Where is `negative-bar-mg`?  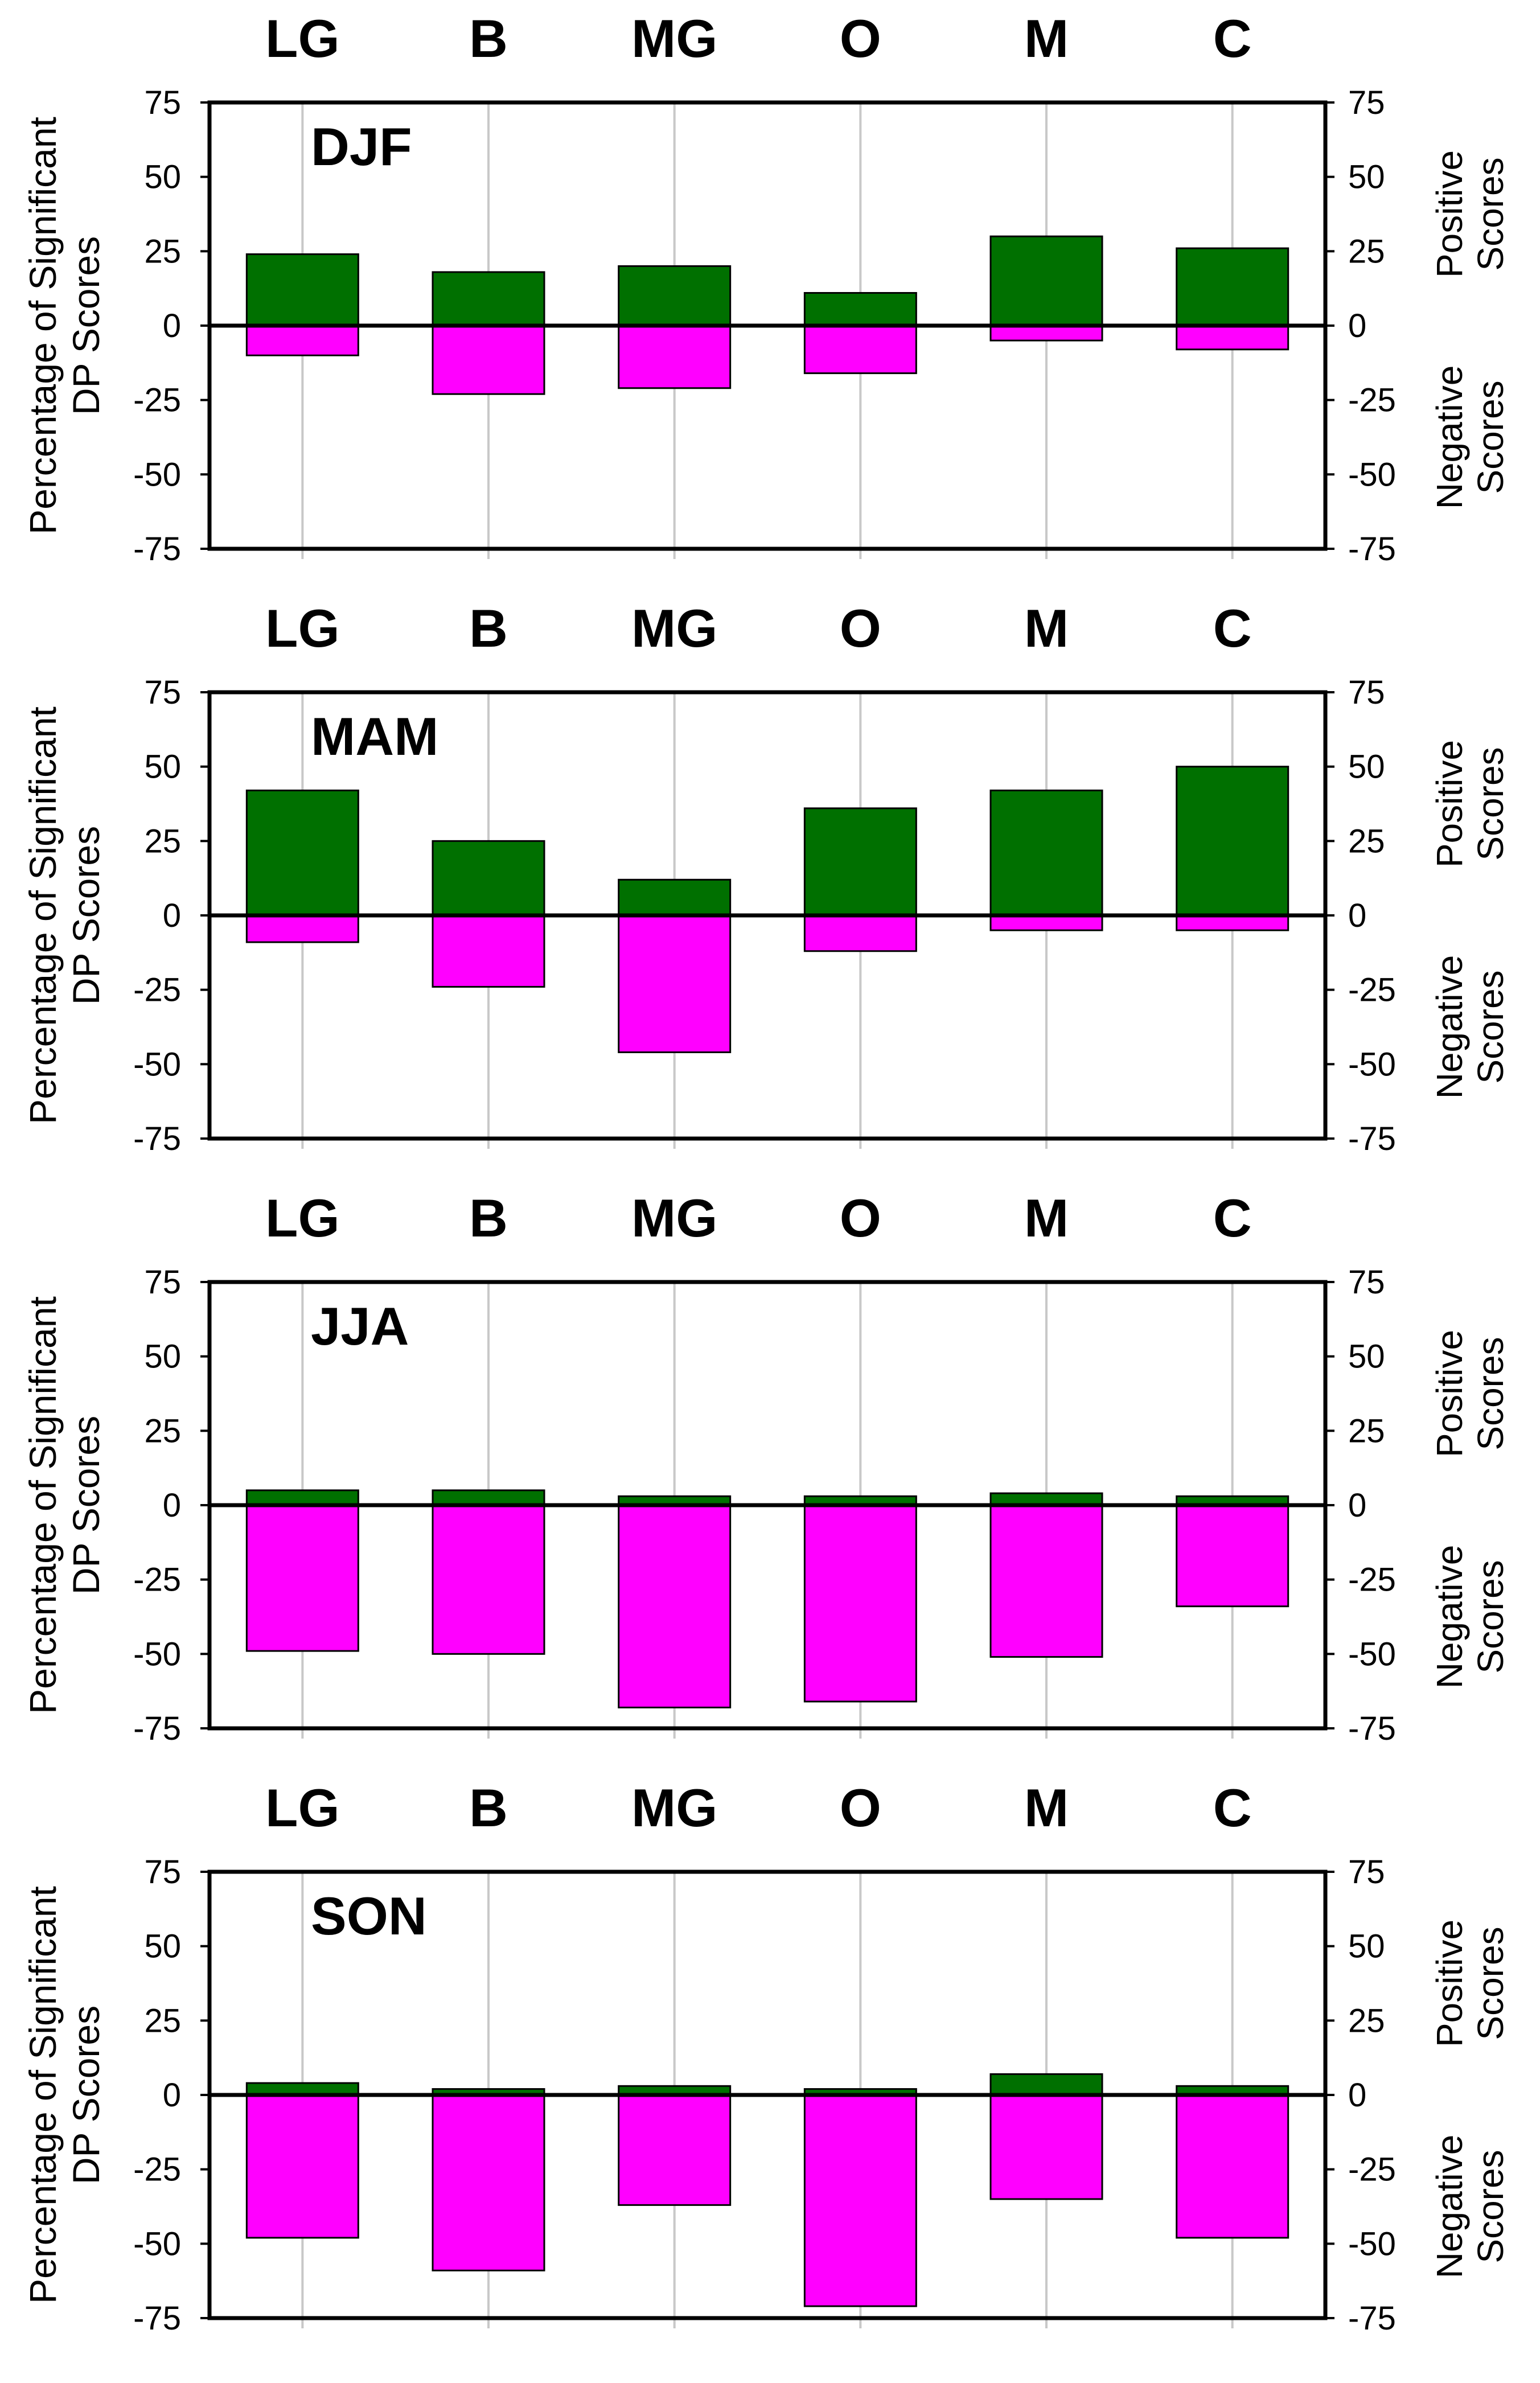
negative-bar-mg is located at coordinates (675, 1606).